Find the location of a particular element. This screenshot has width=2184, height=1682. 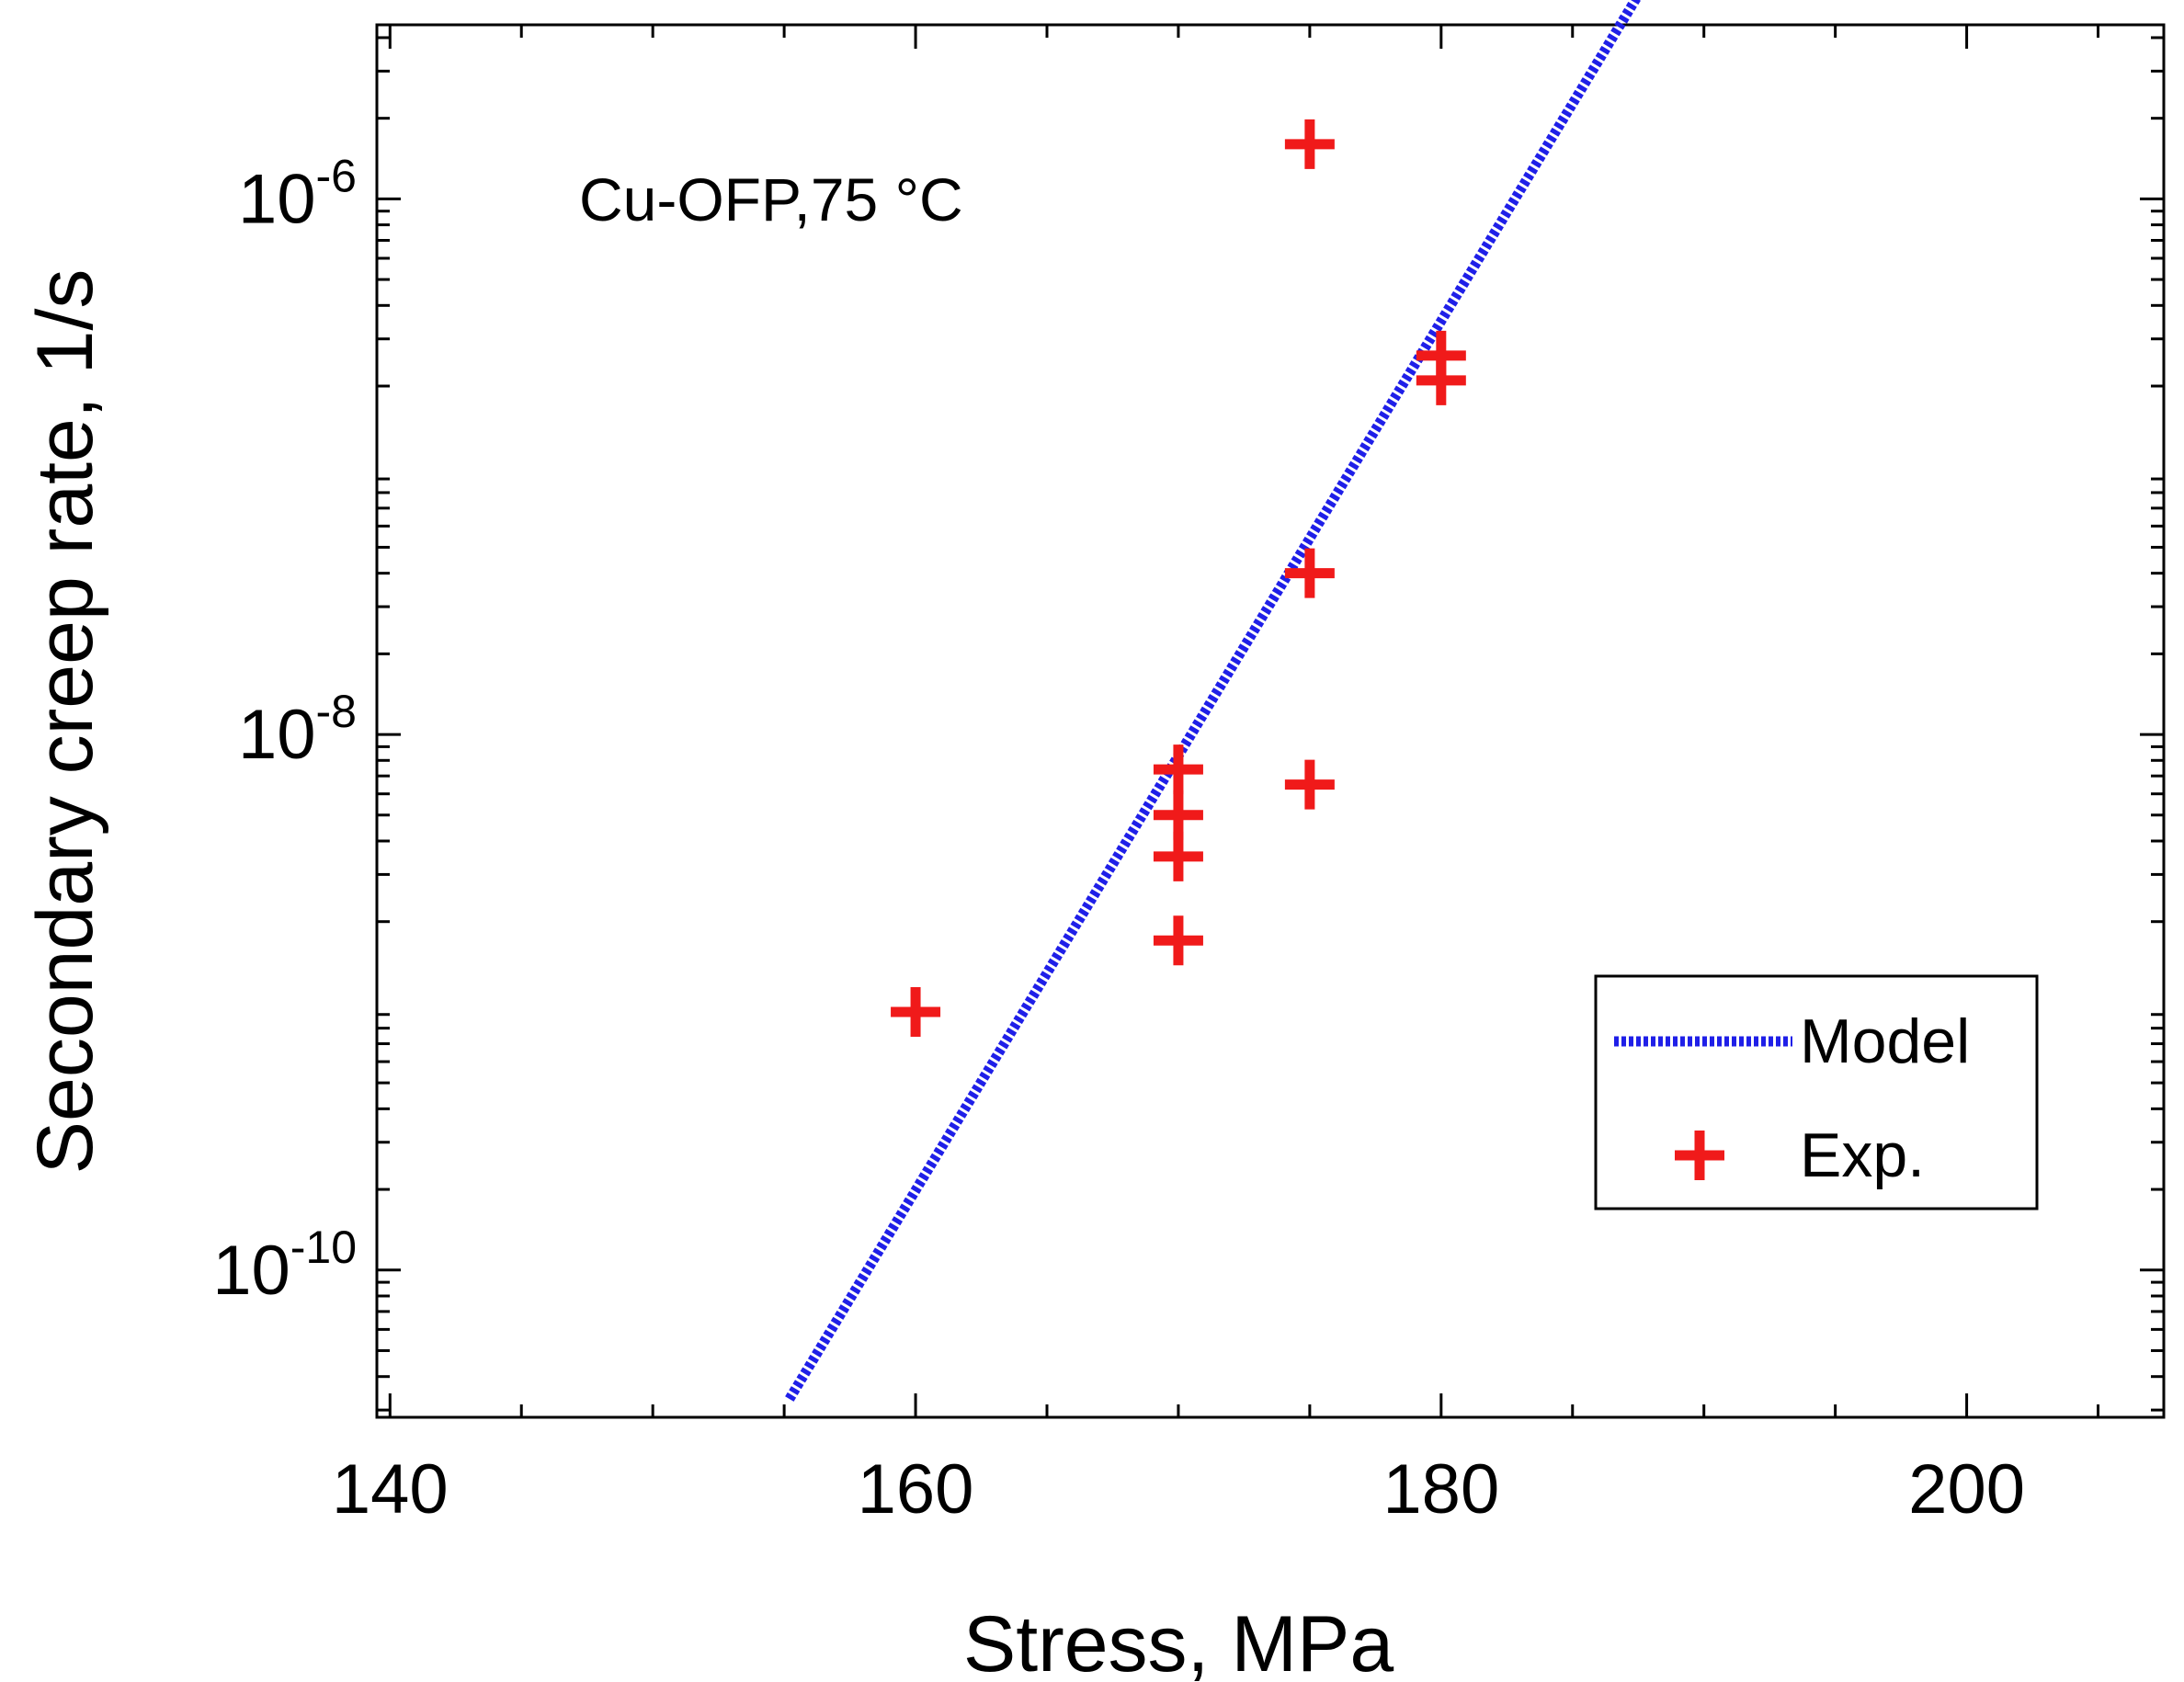

x-tick-label: 140 is located at coordinates (390, 1489).